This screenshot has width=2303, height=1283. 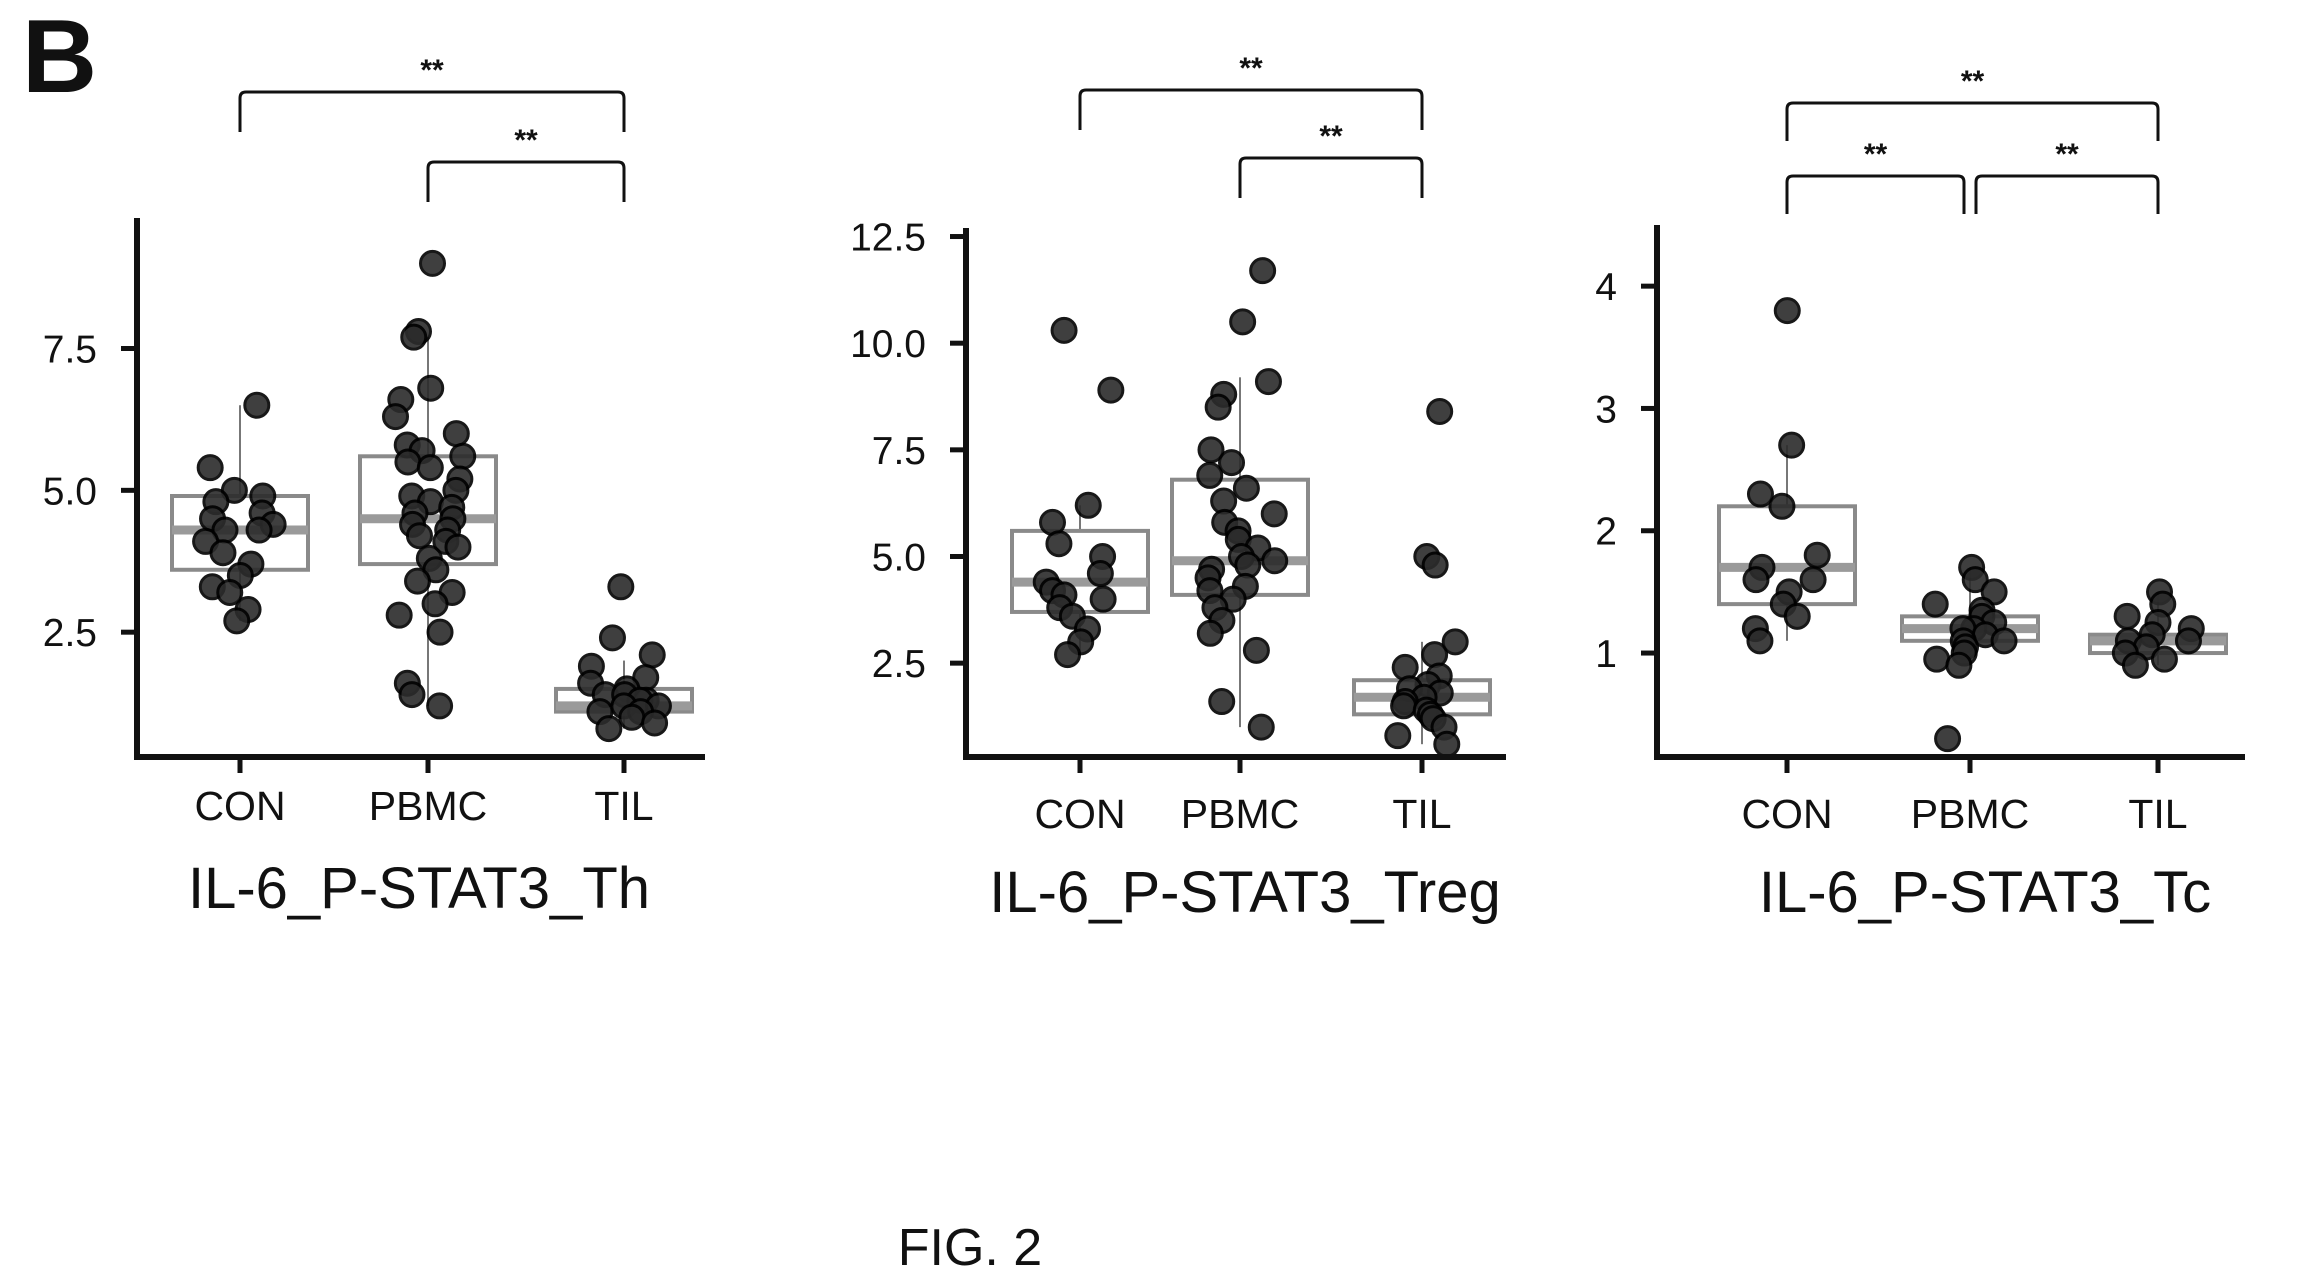 What do you see at coordinates (970, 1248) in the screenshot?
I see `figure-caption: FIG. 2` at bounding box center [970, 1248].